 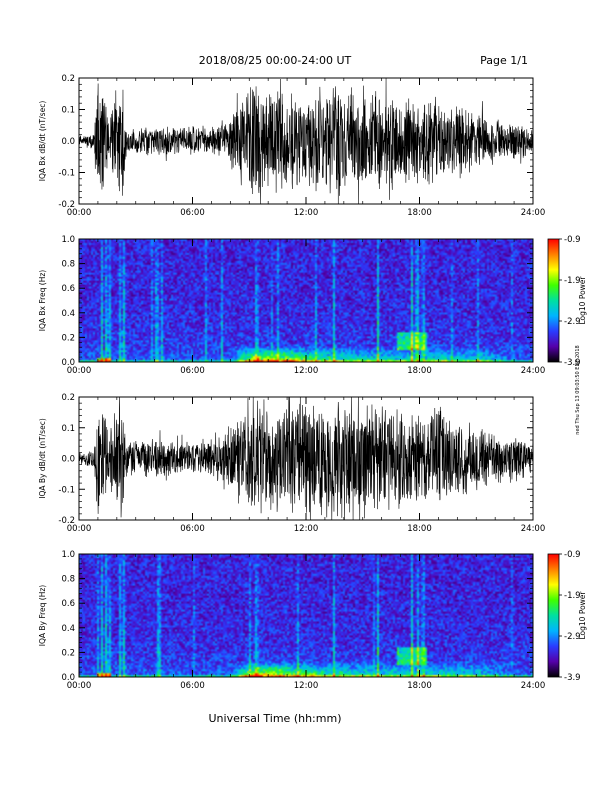 I want to click on panel-1-x-tick-label: 06:00, so click(x=192, y=213).